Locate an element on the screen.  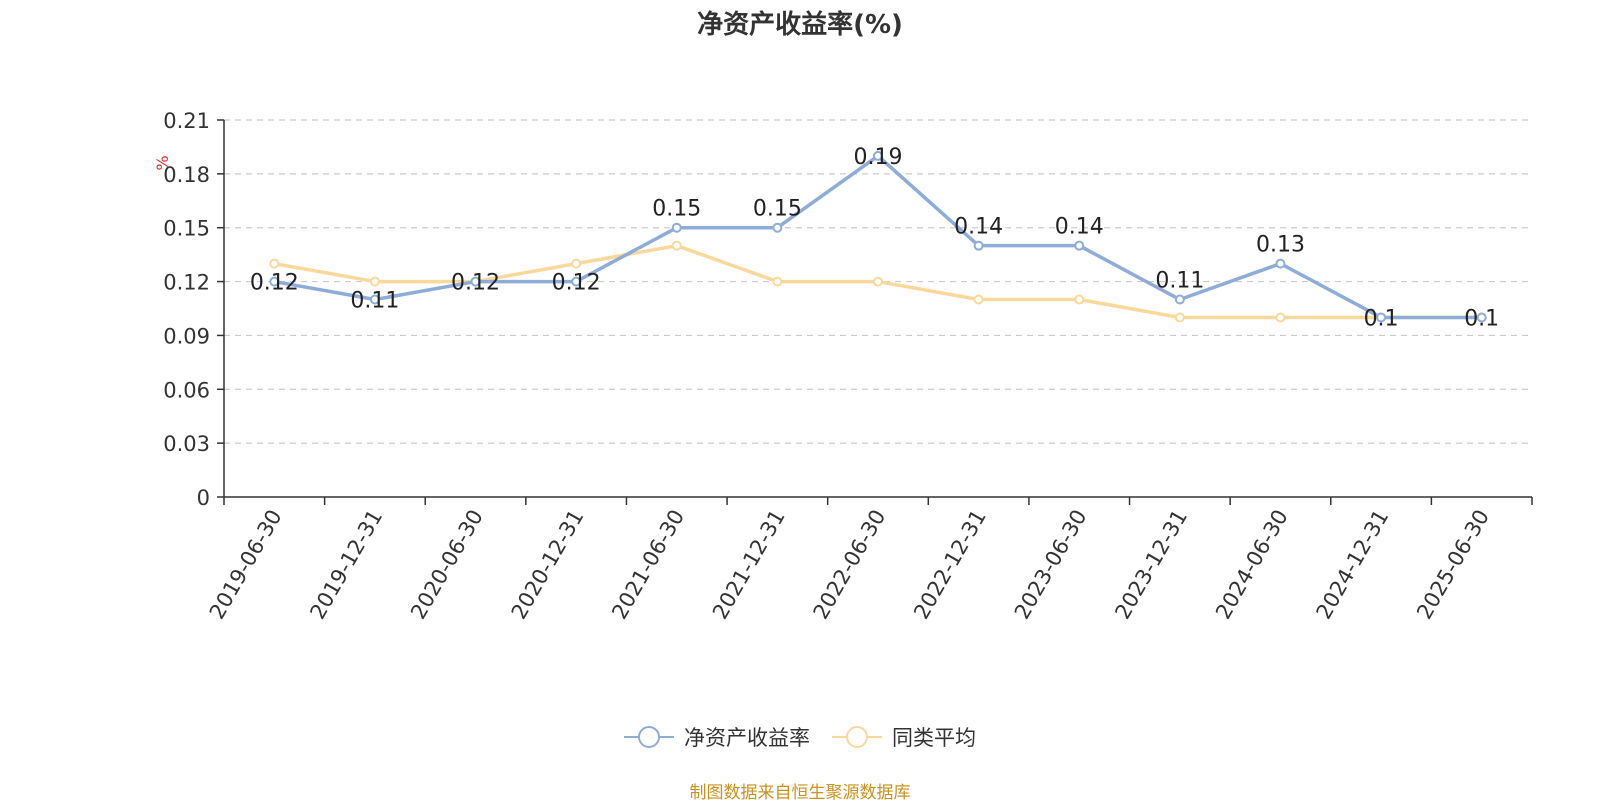
x-tick-label: 2021-12-31 is located at coordinates (749, 565).